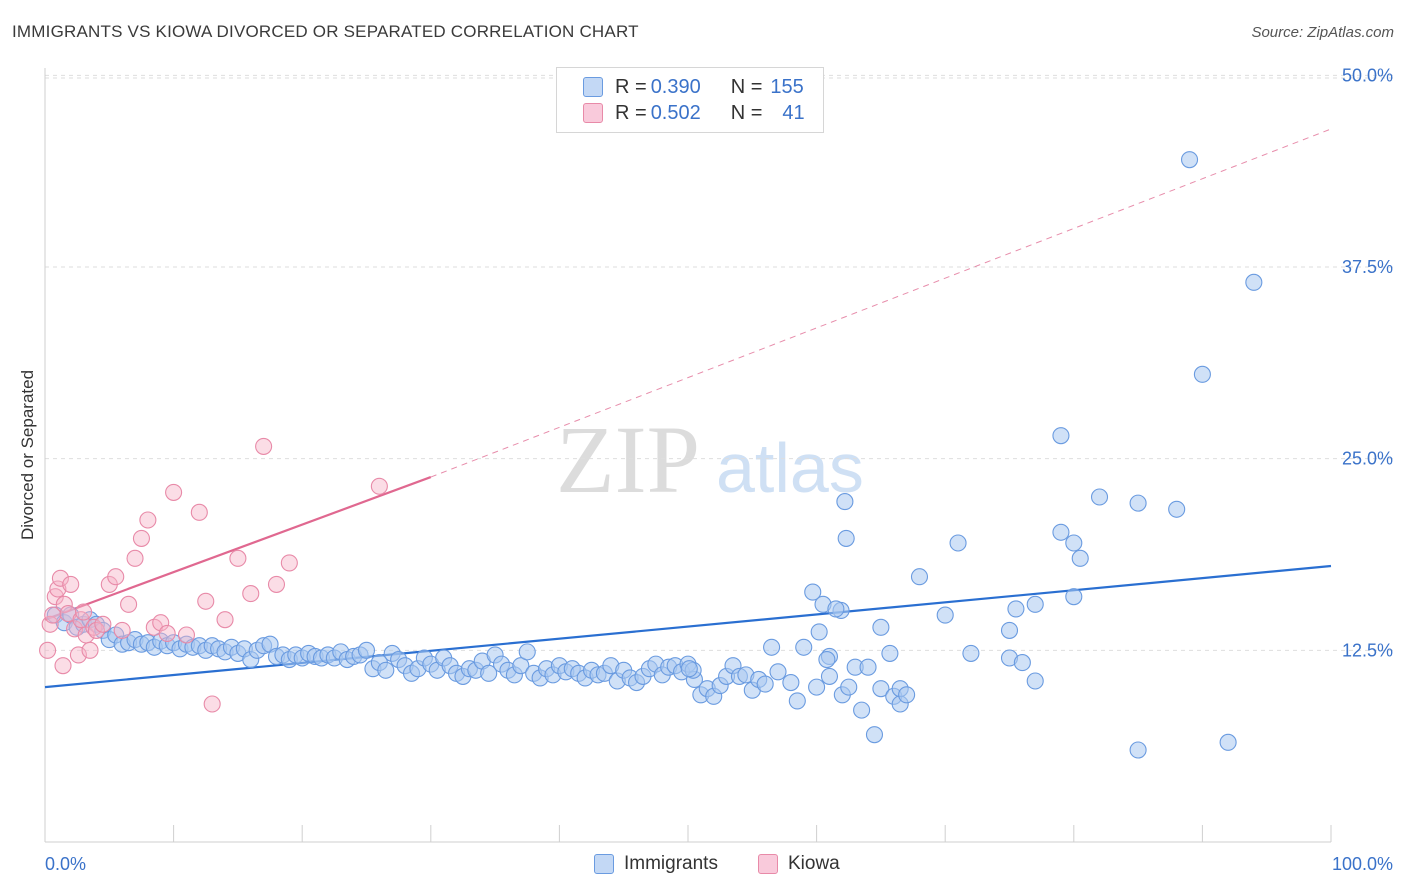 This screenshot has width=1406, height=892. I want to click on y-axis-label: Divorced or Separated, so click(27, 455).